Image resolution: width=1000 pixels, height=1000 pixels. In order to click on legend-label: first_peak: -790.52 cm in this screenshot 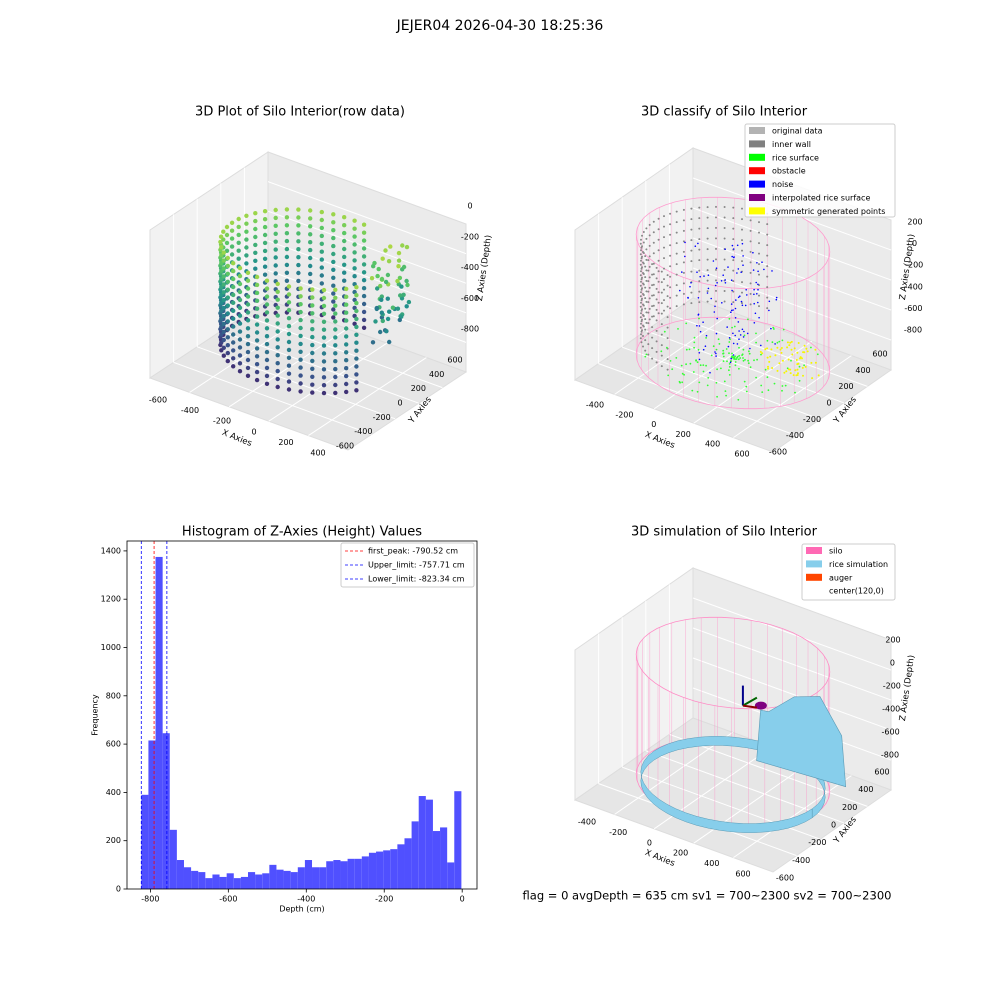, I will do `click(413, 551)`.